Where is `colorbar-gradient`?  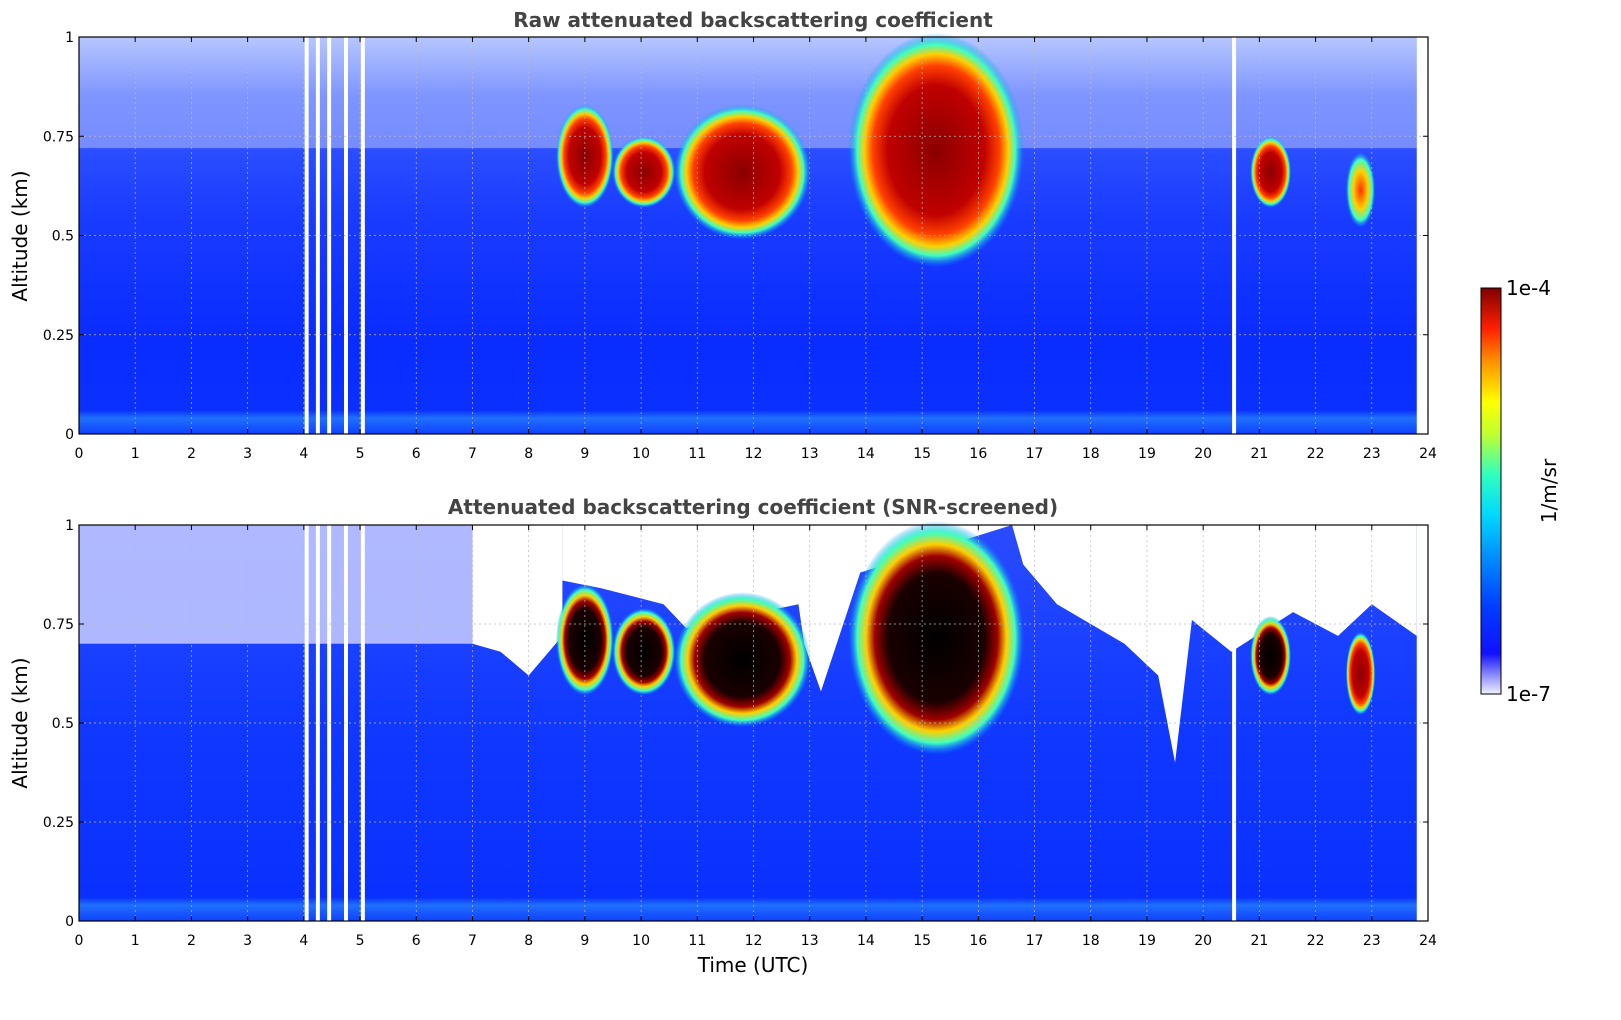 colorbar-gradient is located at coordinates (1491, 491).